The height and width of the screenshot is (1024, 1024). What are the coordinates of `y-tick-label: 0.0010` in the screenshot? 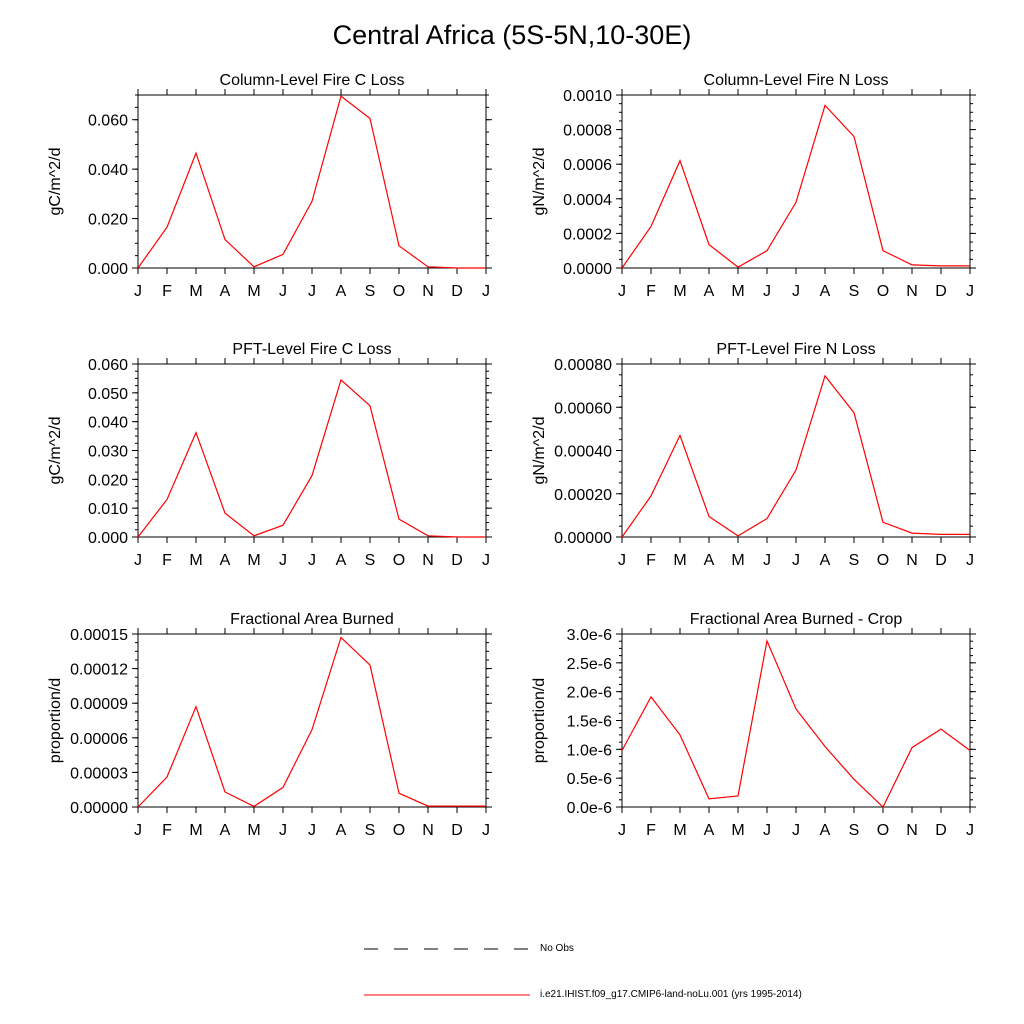 It's located at (587, 96).